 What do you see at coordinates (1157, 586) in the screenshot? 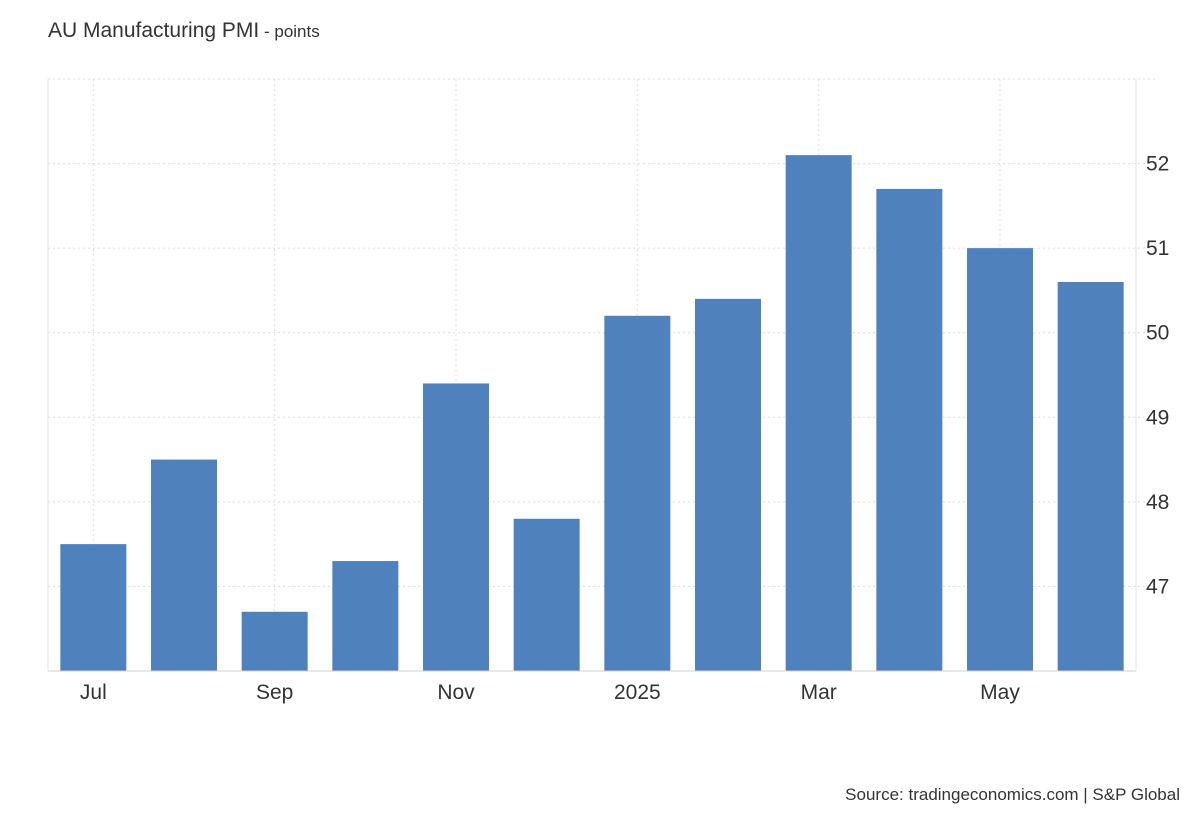
I see `y-tick-label: 47` at bounding box center [1157, 586].